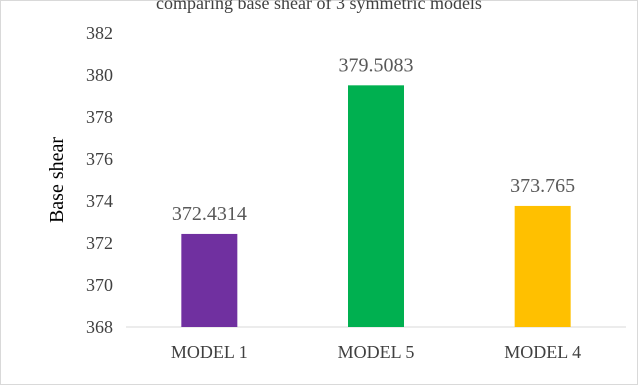  I want to click on x-tick-label: MODEL 1, so click(209, 352).